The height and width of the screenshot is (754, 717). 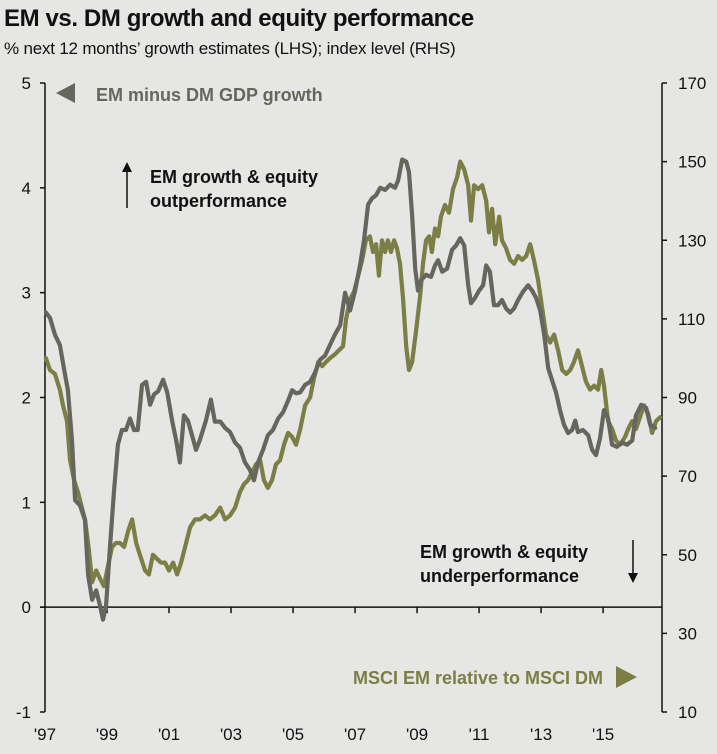 What do you see at coordinates (218, 201) in the screenshot?
I see `annotation-up-line2: outperformance` at bounding box center [218, 201].